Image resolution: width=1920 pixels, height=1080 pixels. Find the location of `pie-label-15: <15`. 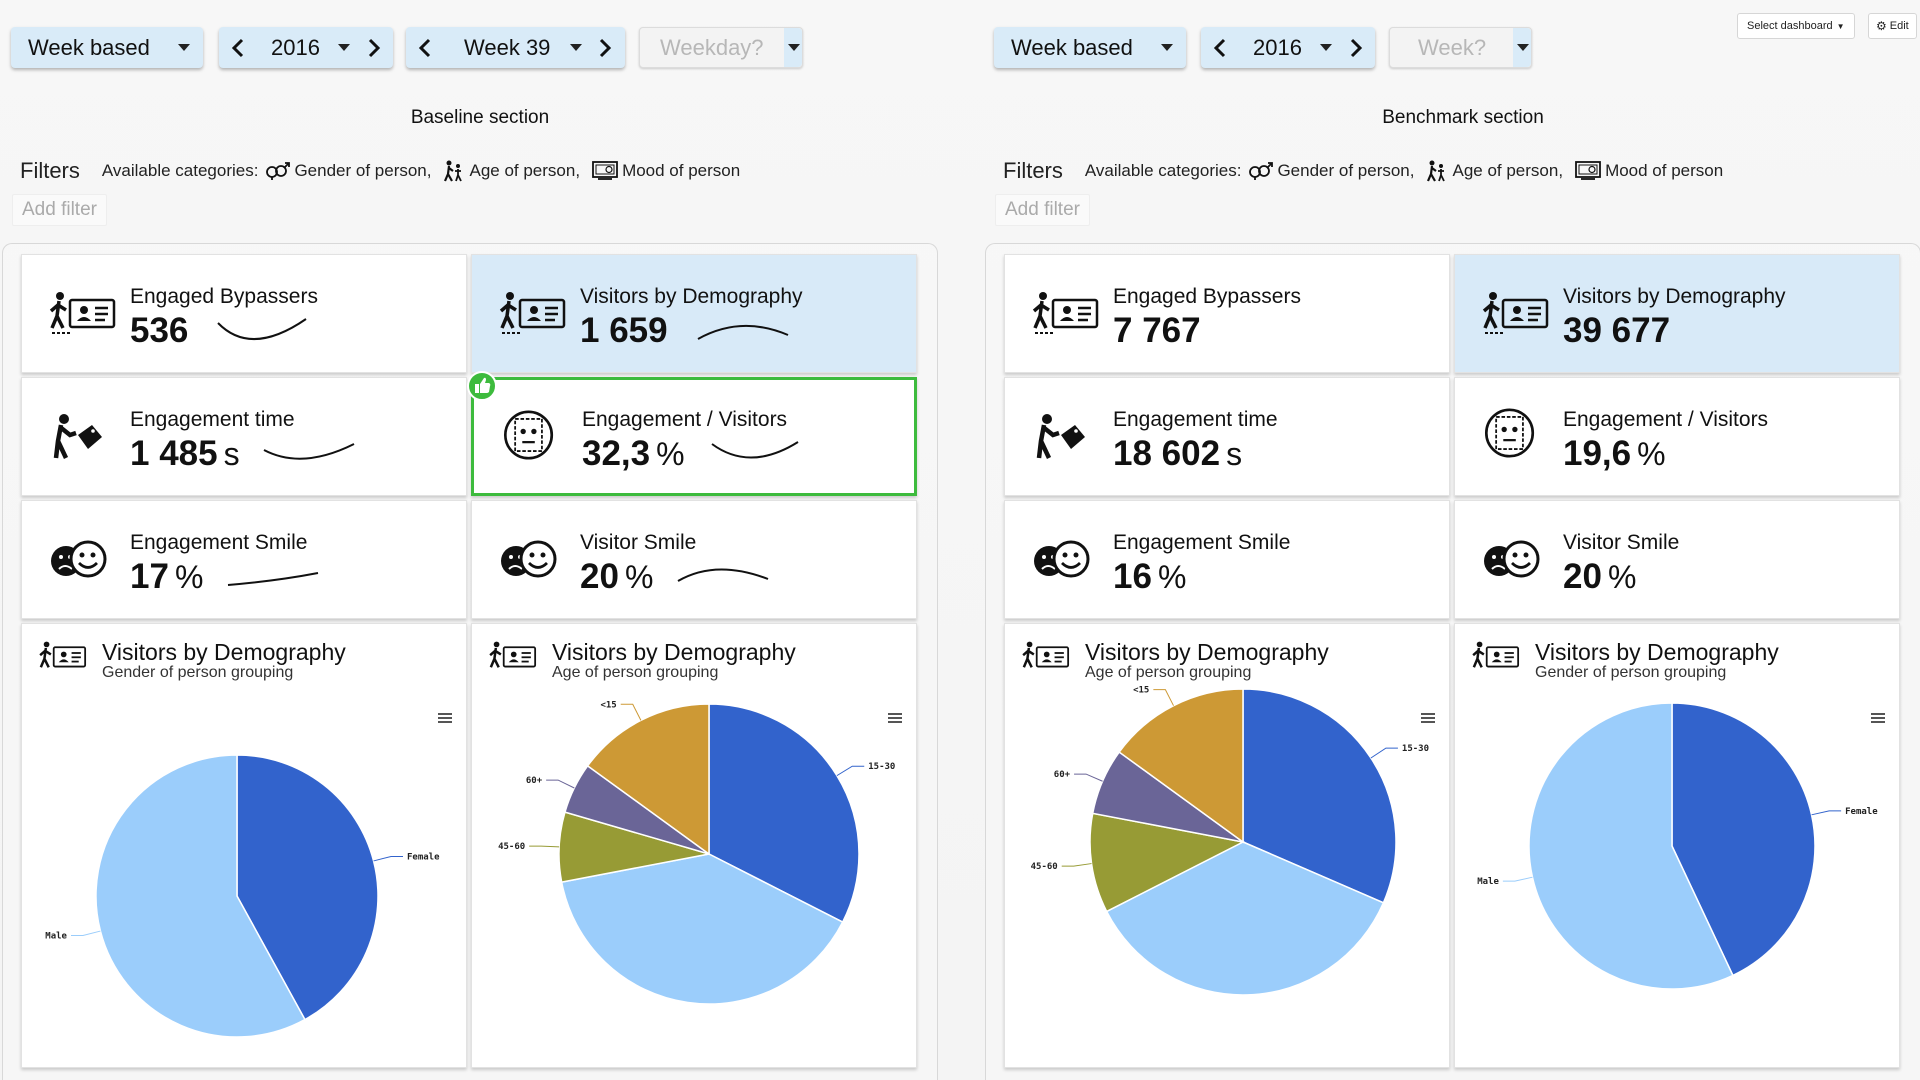

pie-label-15: <15 is located at coordinates (1141, 691).